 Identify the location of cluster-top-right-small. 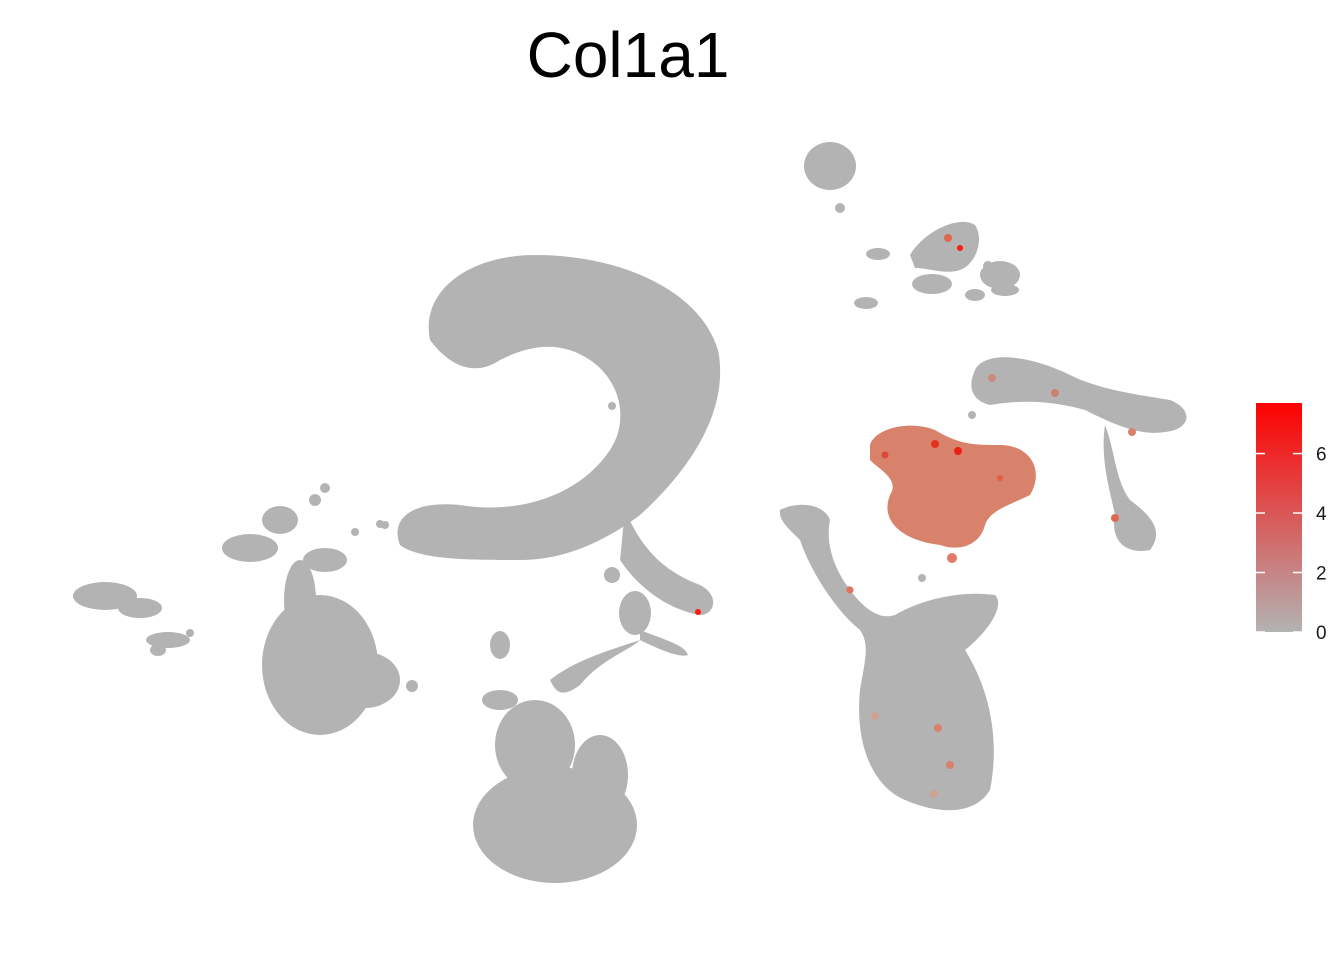
(847, 225).